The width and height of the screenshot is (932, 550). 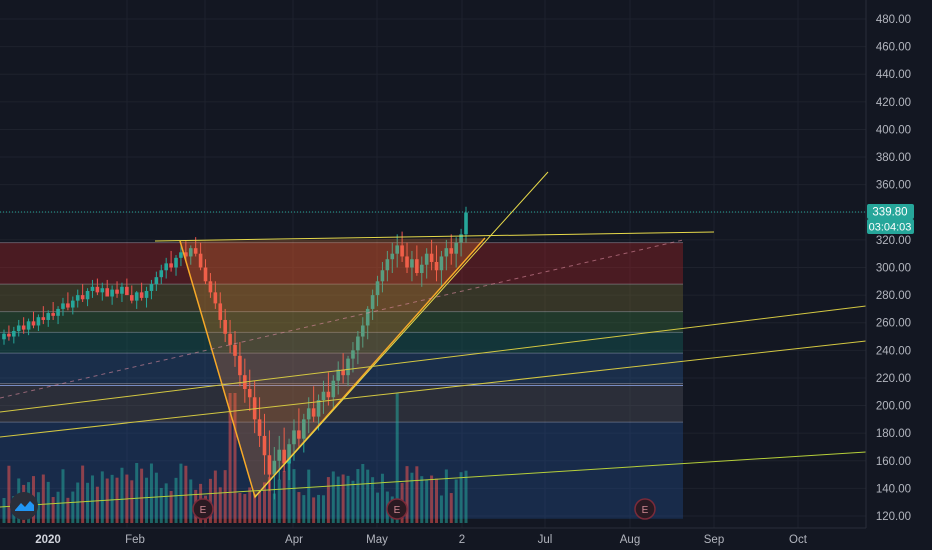 What do you see at coordinates (893, 20) in the screenshot?
I see `price-tick-label: 480.00` at bounding box center [893, 20].